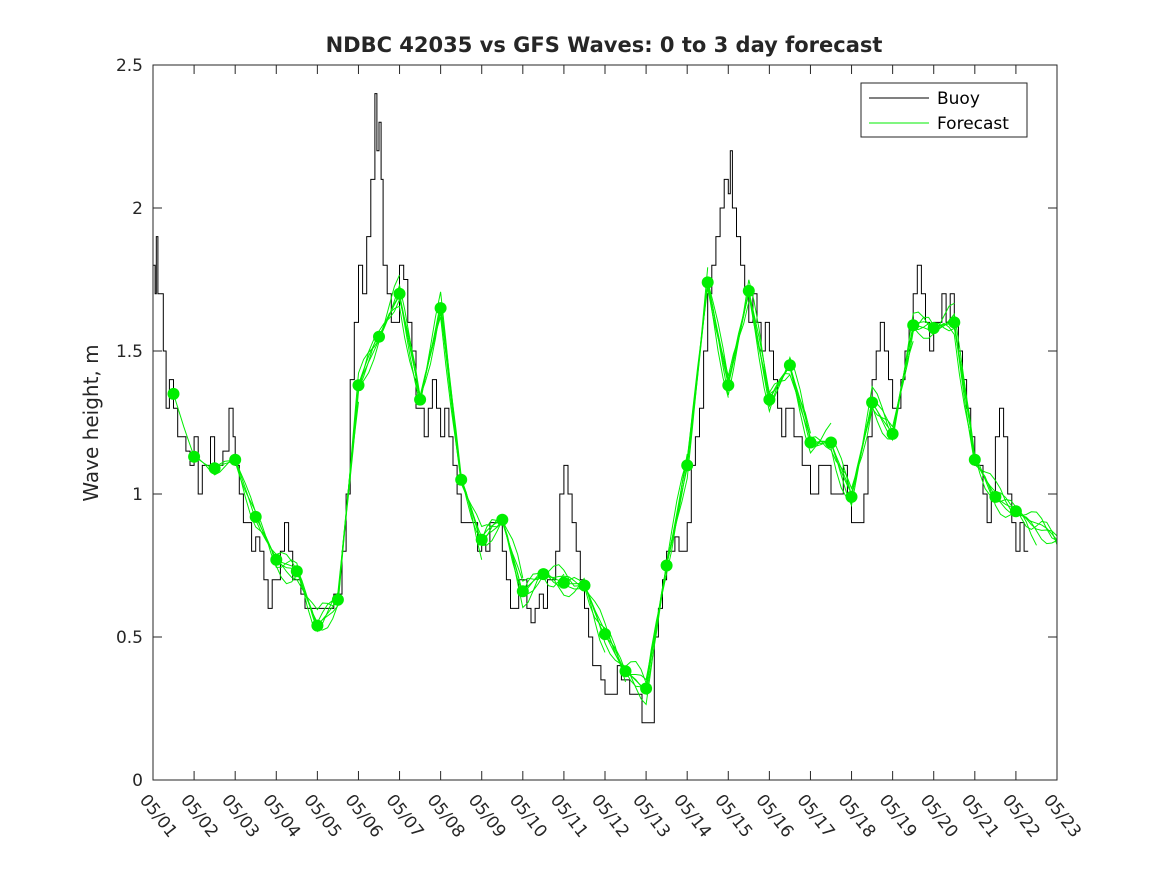  Describe the element at coordinates (129, 352) in the screenshot. I see `y-tick-label: 1.5` at that location.